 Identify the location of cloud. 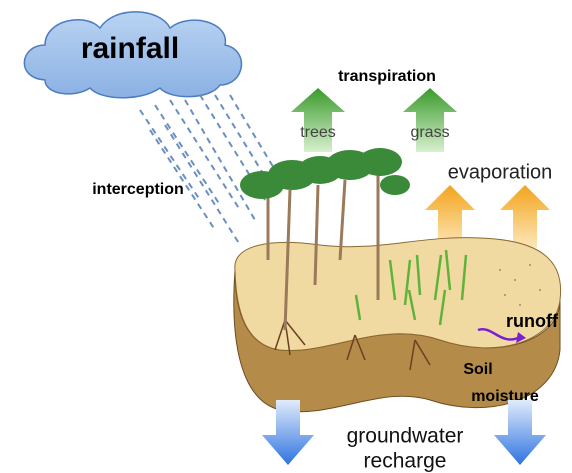
(132, 55).